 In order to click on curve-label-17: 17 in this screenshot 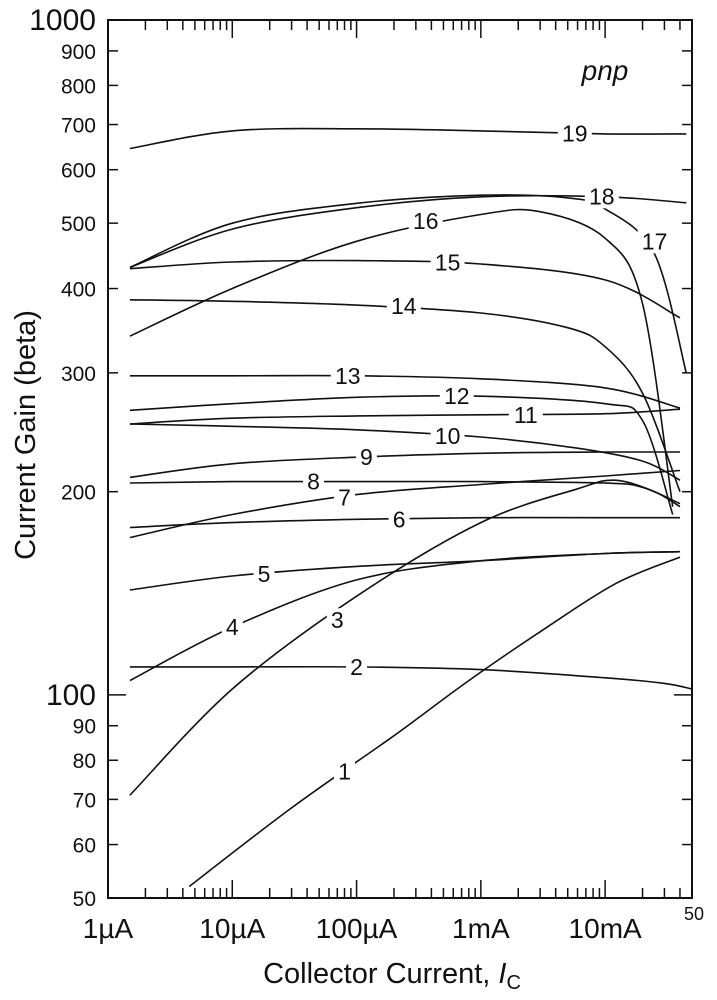, I will do `click(655, 241)`.